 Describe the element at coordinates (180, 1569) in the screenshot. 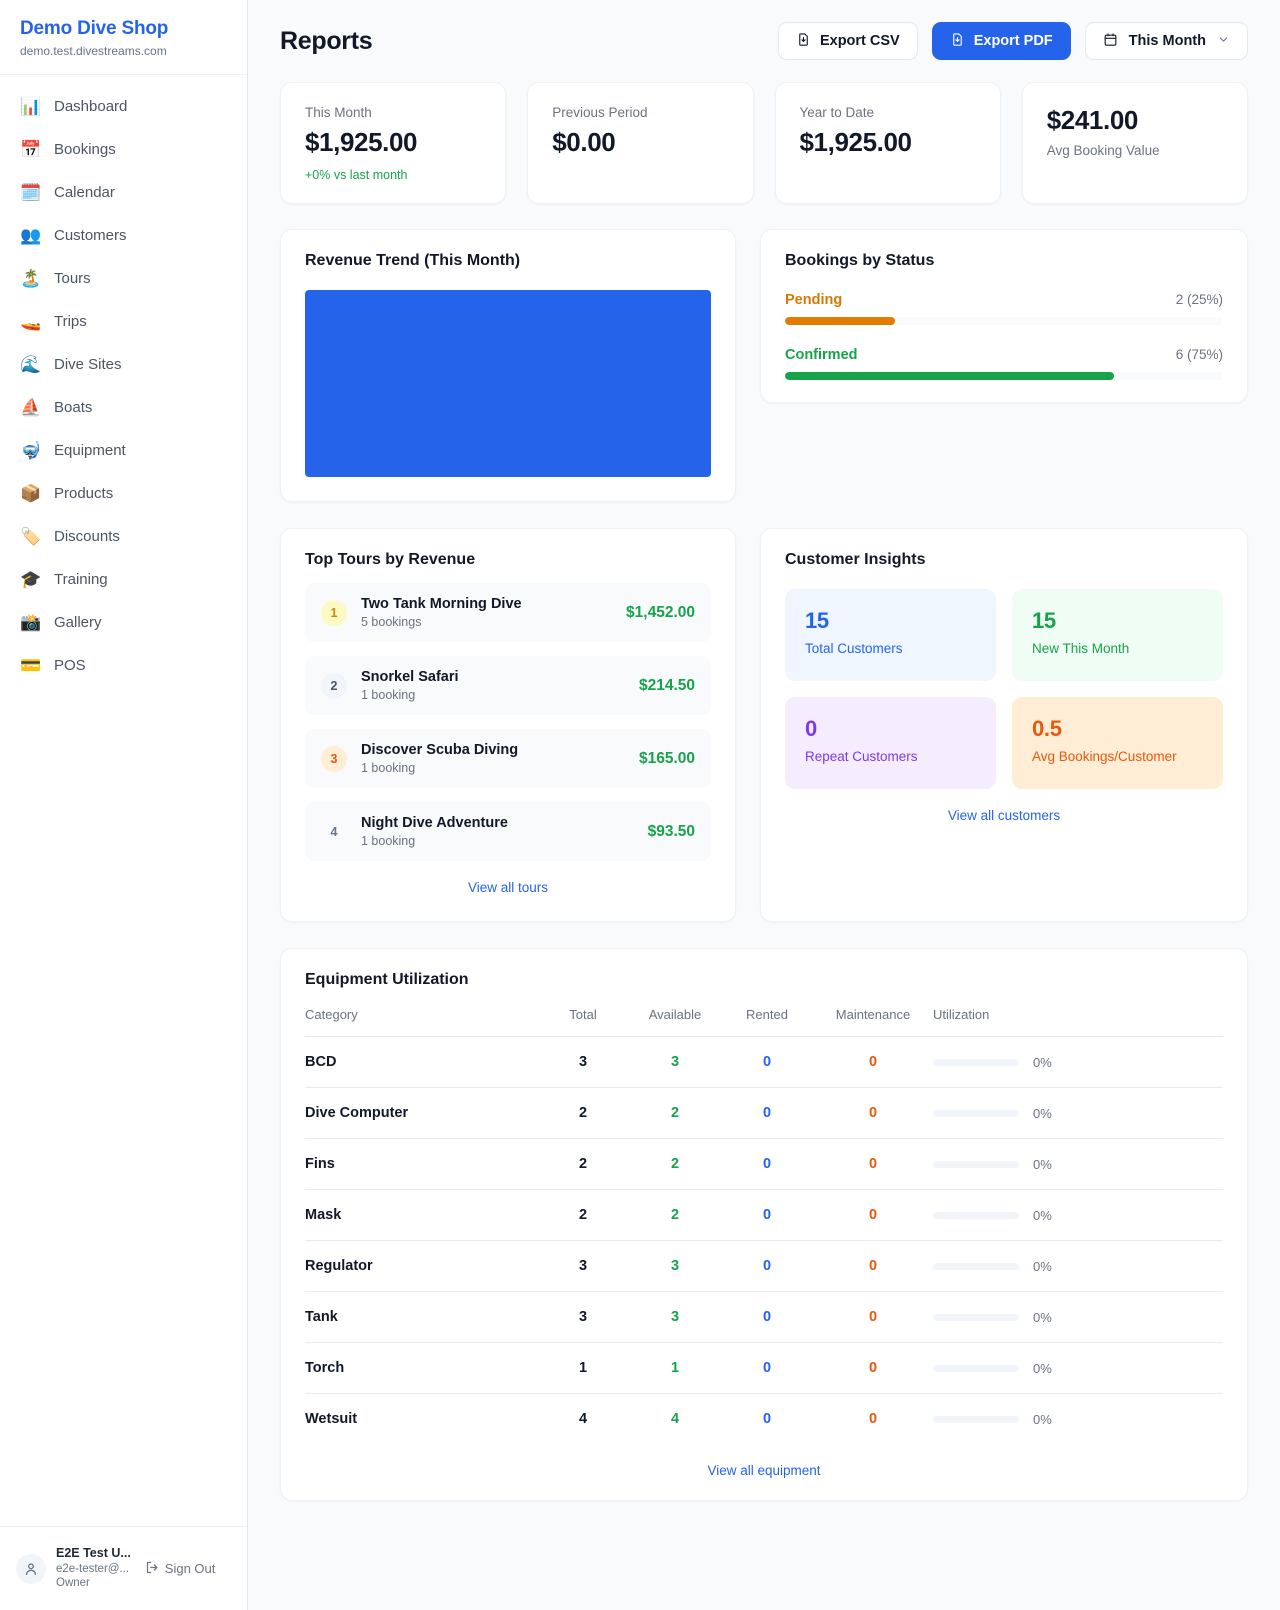

I see `sign-out-button: Sign Out` at that location.